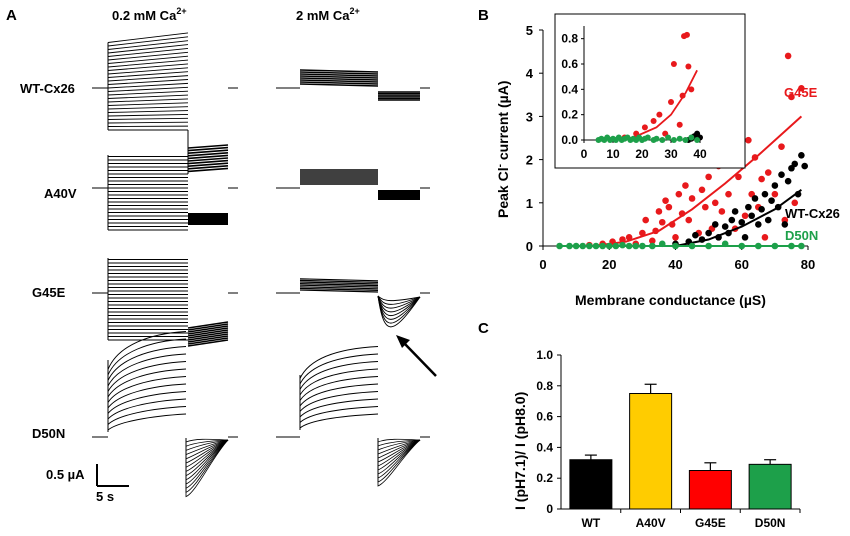 Image resolution: width=850 pixels, height=536 pixels. Describe the element at coordinates (569, 89) in the screenshot. I see `inset-y-tick-label: 0.4` at that location.